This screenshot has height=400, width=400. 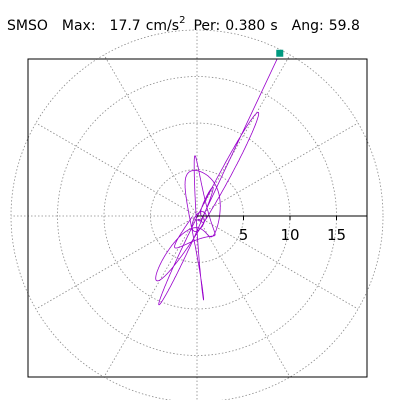 I want to click on period-value: 0.380, so click(x=245, y=25).